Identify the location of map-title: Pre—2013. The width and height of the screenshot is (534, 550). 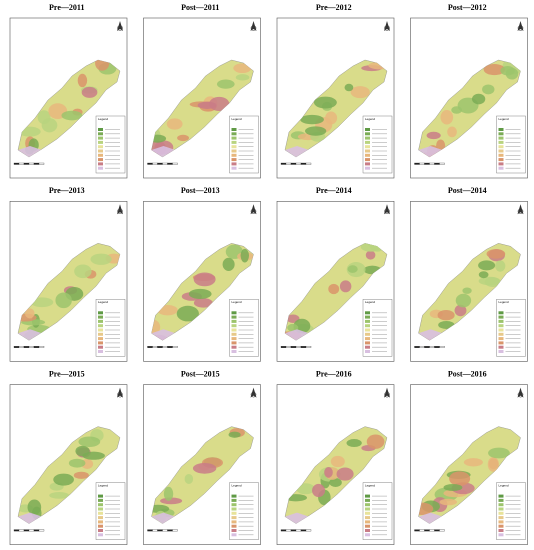
(67, 190).